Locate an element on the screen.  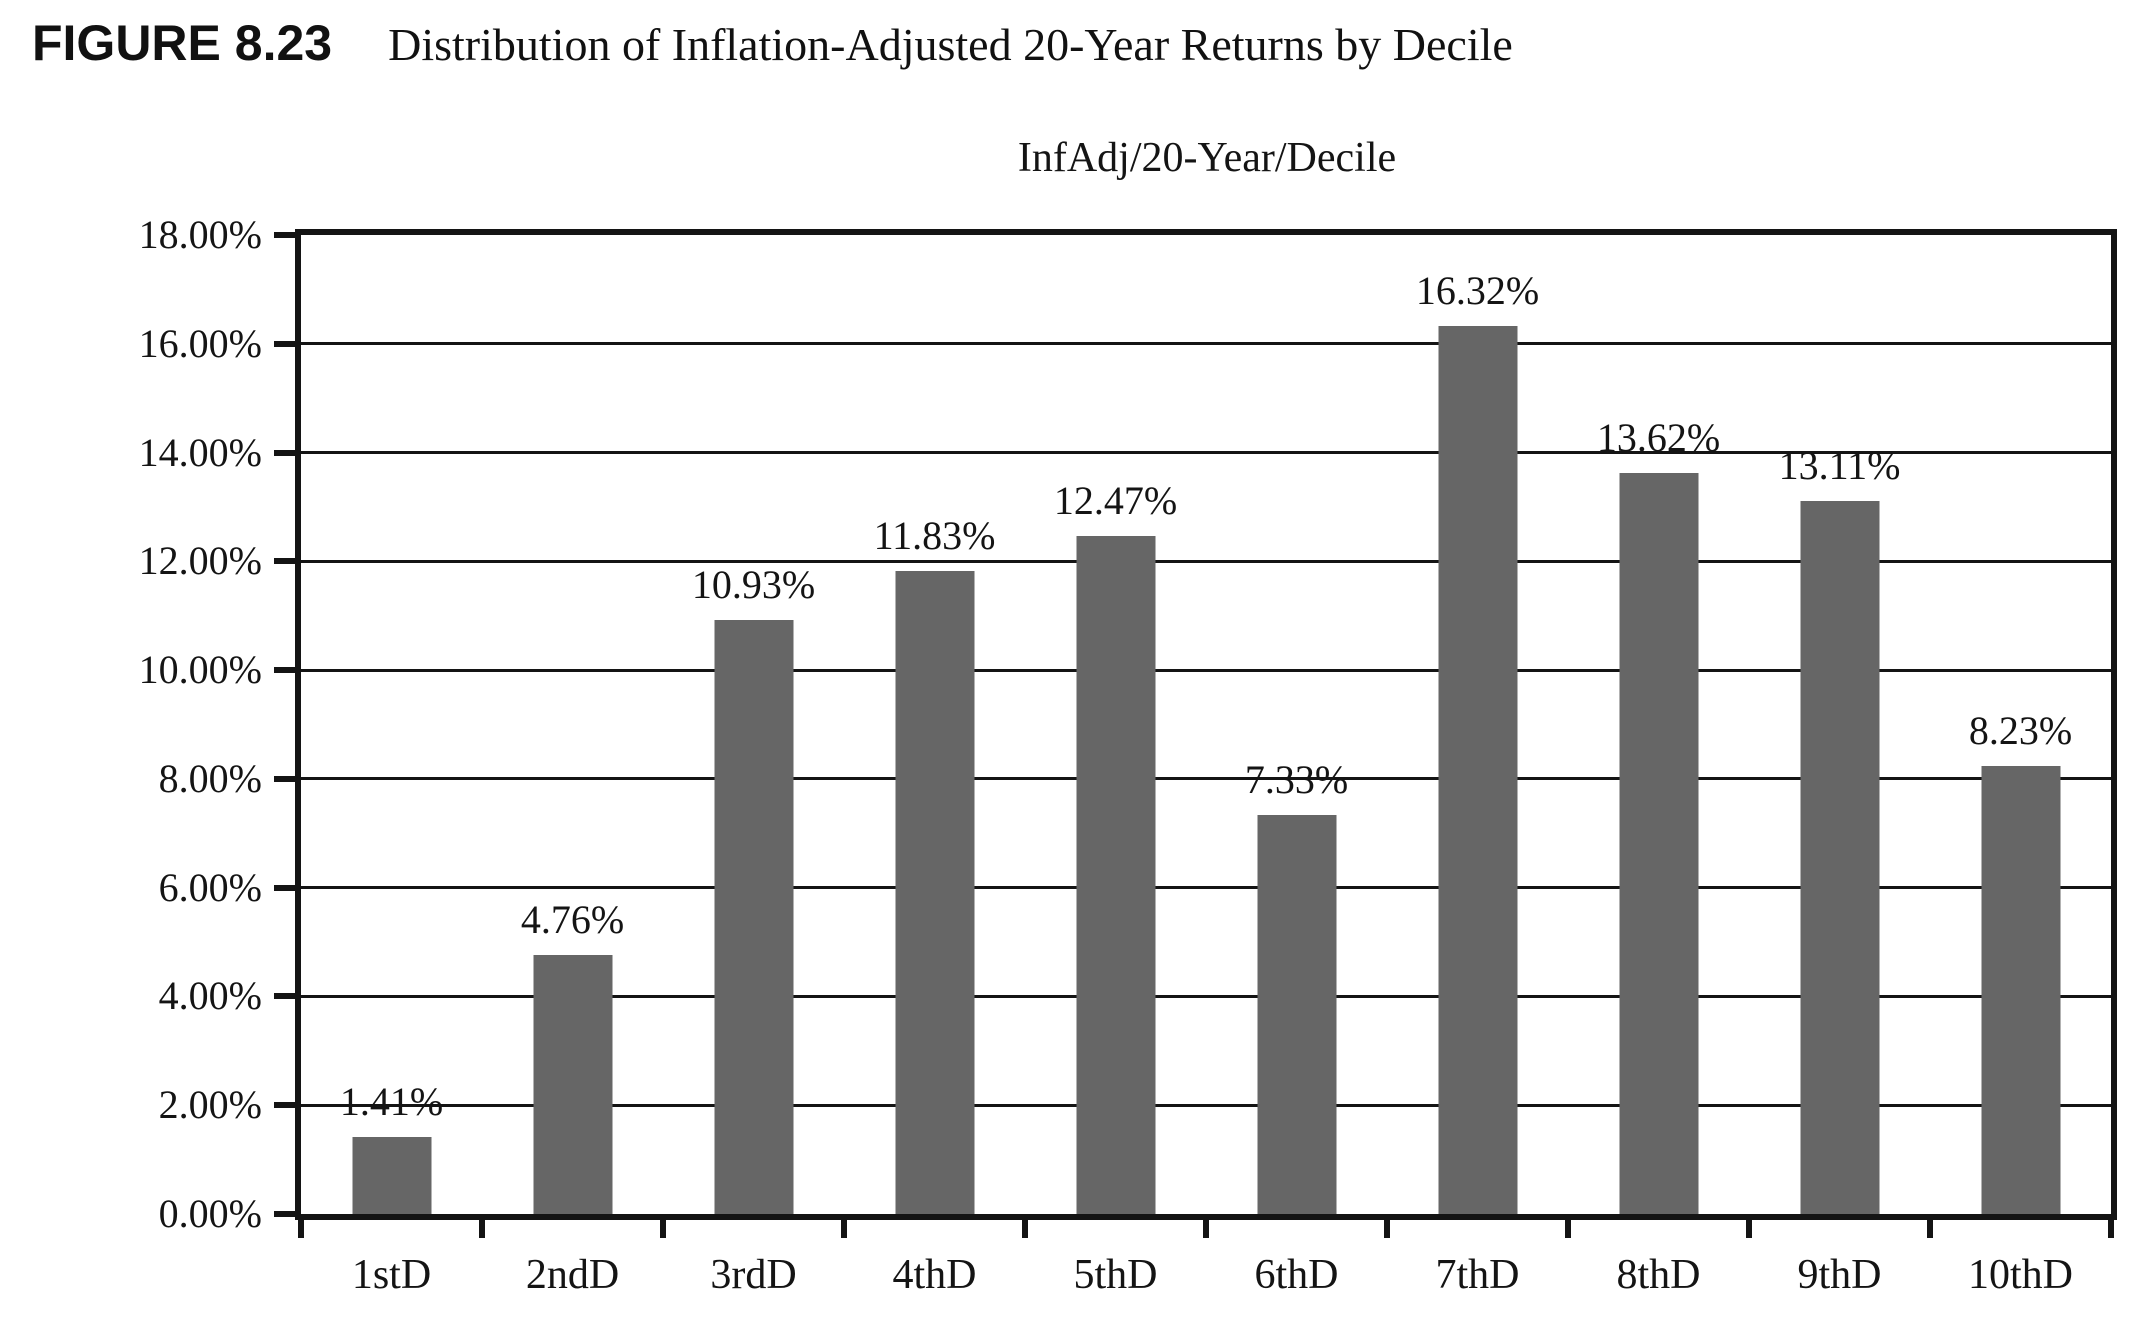
value-label-4thD: 11.83% is located at coordinates (934, 535).